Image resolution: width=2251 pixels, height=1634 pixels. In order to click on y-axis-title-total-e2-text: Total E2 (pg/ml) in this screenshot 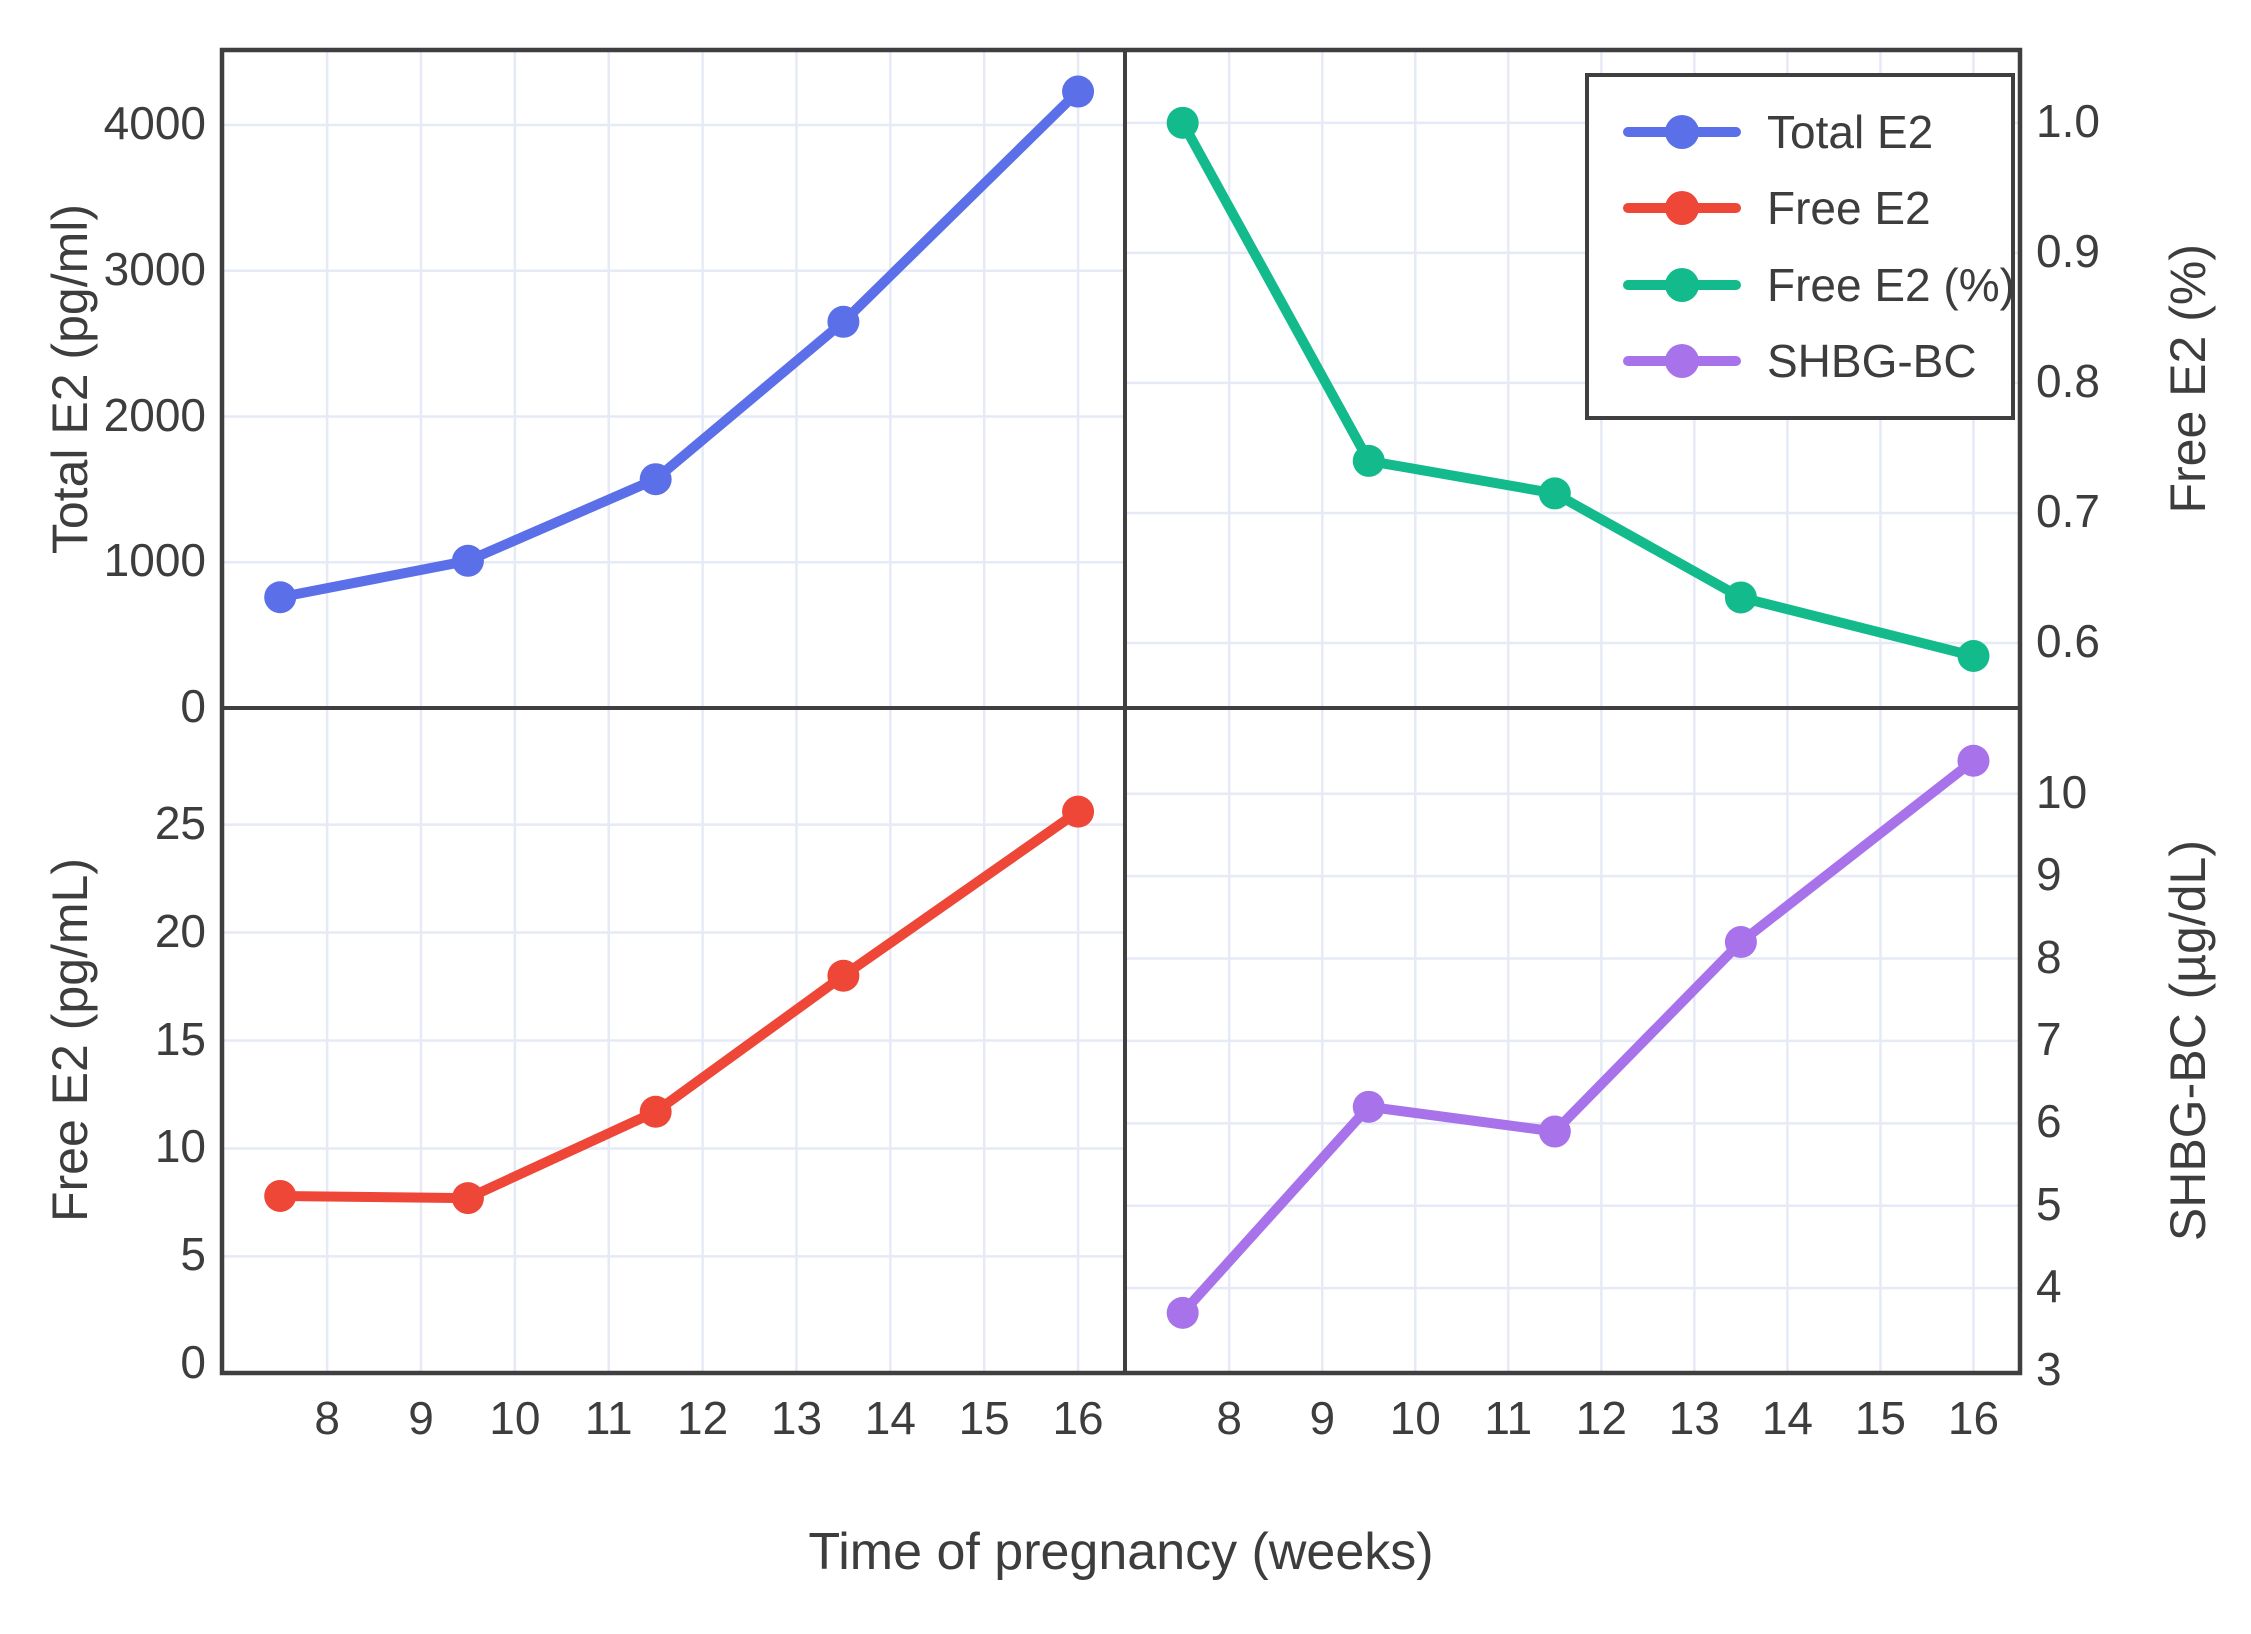, I will do `click(70, 379)`.